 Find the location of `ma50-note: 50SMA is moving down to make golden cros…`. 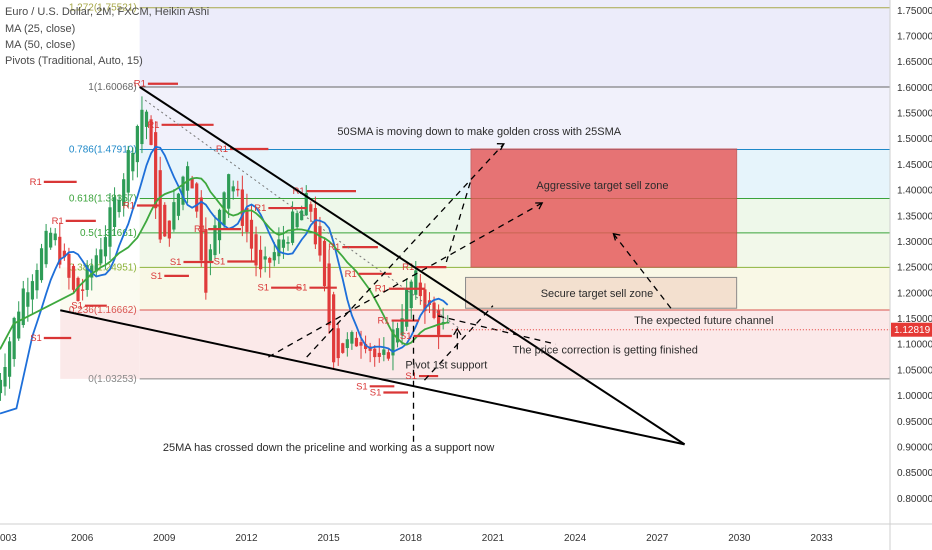

ma50-note: 50SMA is moving down to make golden cros… is located at coordinates (479, 132).